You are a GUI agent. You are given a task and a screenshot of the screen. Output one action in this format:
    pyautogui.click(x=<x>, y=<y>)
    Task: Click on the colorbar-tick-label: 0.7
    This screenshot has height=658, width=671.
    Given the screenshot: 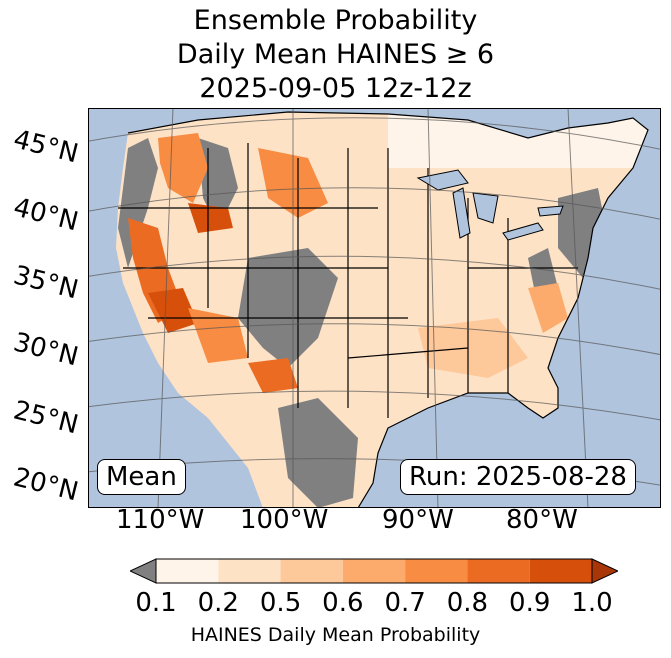 What is the action you would take?
    pyautogui.click(x=405, y=603)
    